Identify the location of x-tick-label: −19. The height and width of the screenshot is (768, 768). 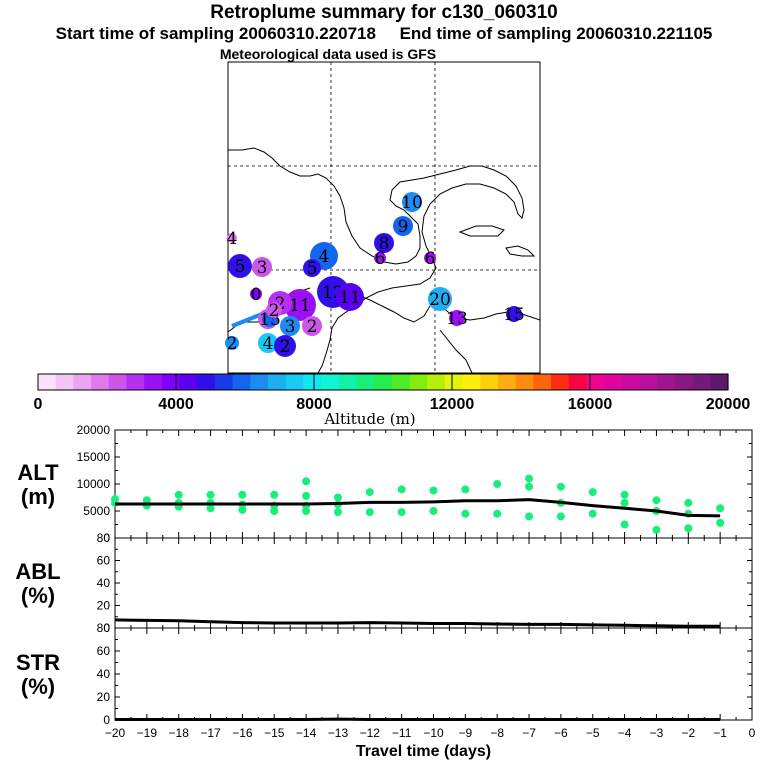
(147, 733).